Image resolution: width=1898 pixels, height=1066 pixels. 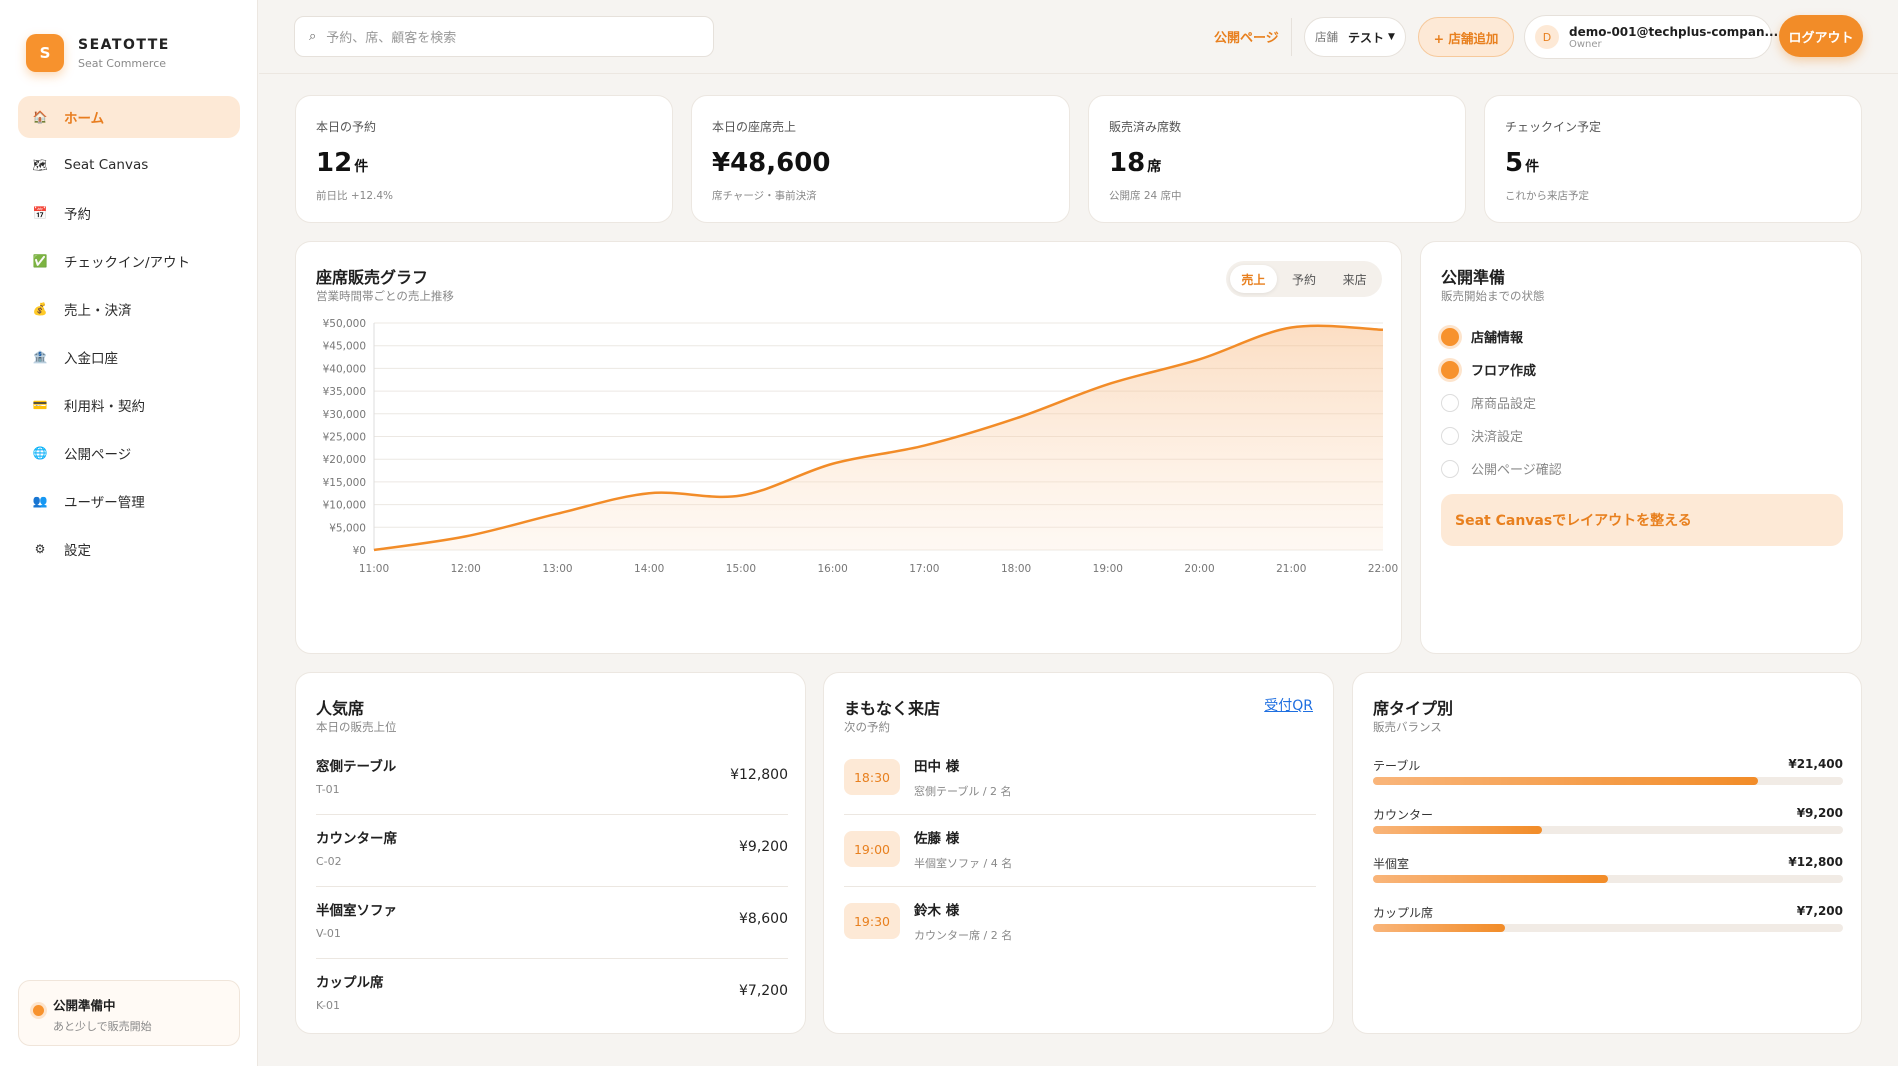 I want to click on popular-seat-row: カウンター席 C-02 ¥9,200, so click(x=552, y=851).